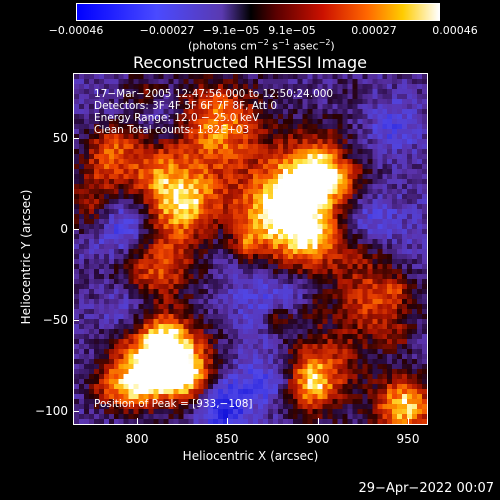  What do you see at coordinates (60, 138) in the screenshot?
I see `y-tick-label: 50` at bounding box center [60, 138].